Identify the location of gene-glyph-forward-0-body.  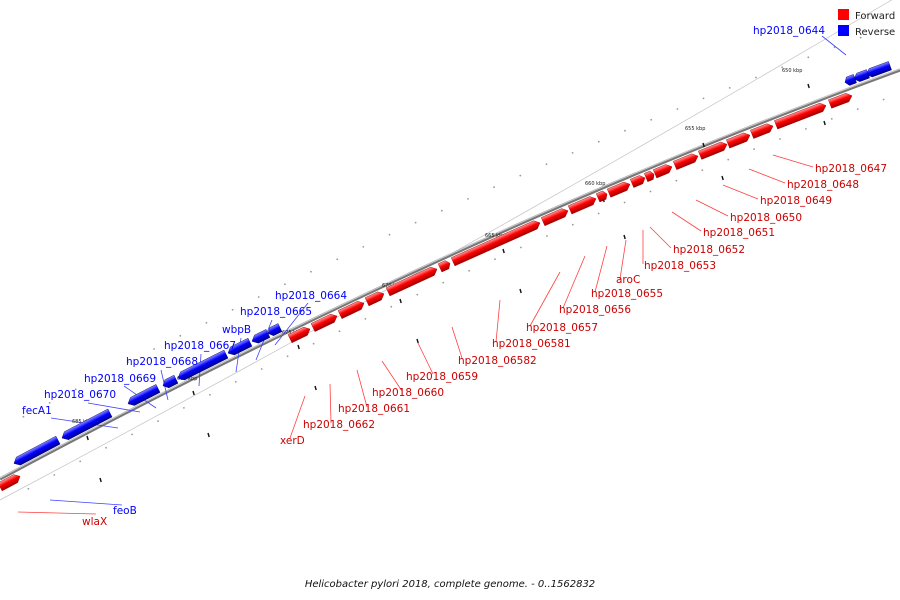
(840, 101).